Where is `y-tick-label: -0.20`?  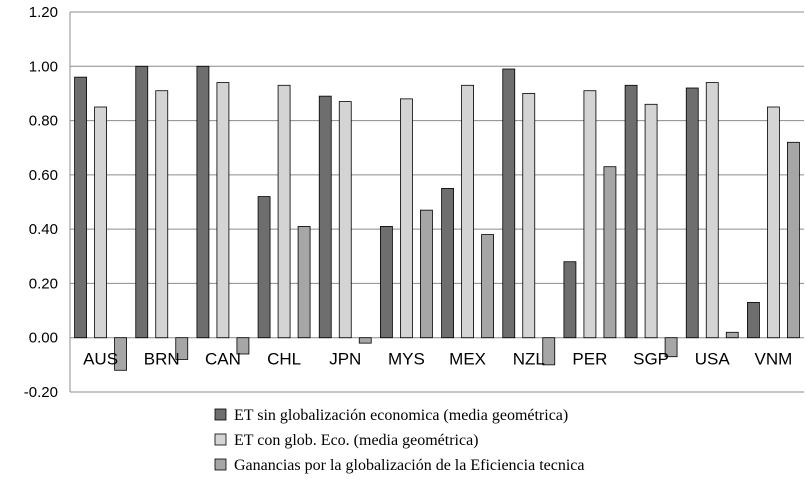 y-tick-label: -0.20 is located at coordinates (41, 392).